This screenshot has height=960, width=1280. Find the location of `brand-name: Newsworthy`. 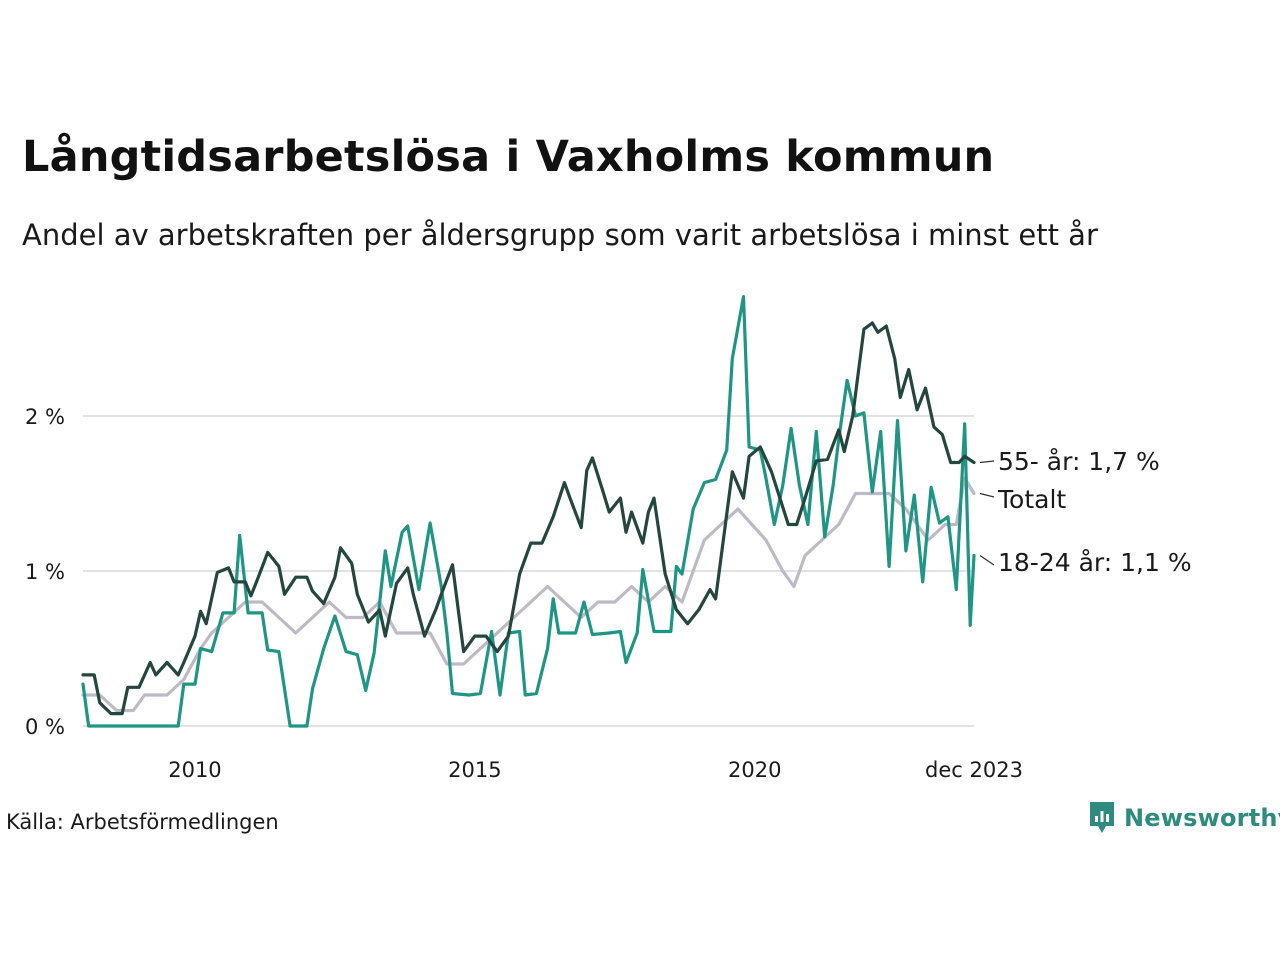

brand-name: Newsworthy is located at coordinates (1202, 818).